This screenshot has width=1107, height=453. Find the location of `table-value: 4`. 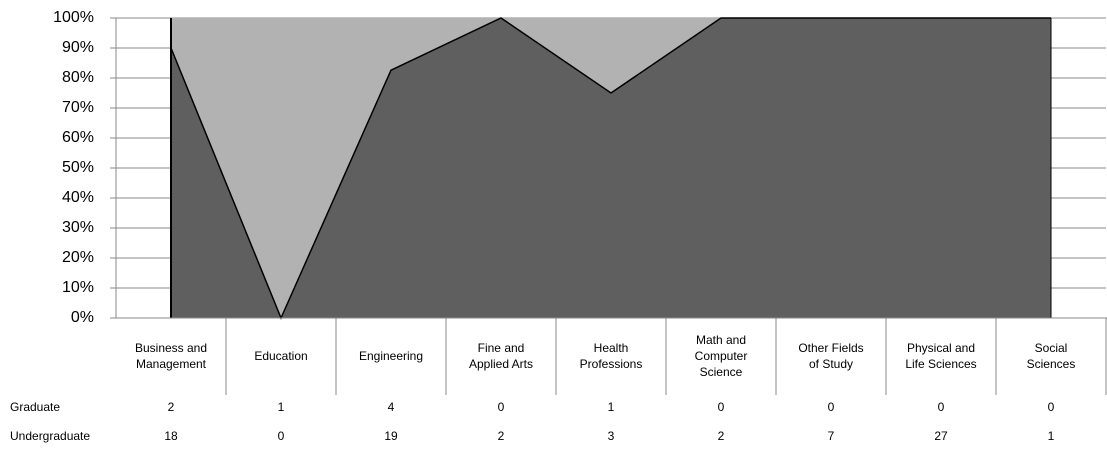

table-value: 4 is located at coordinates (391, 407).